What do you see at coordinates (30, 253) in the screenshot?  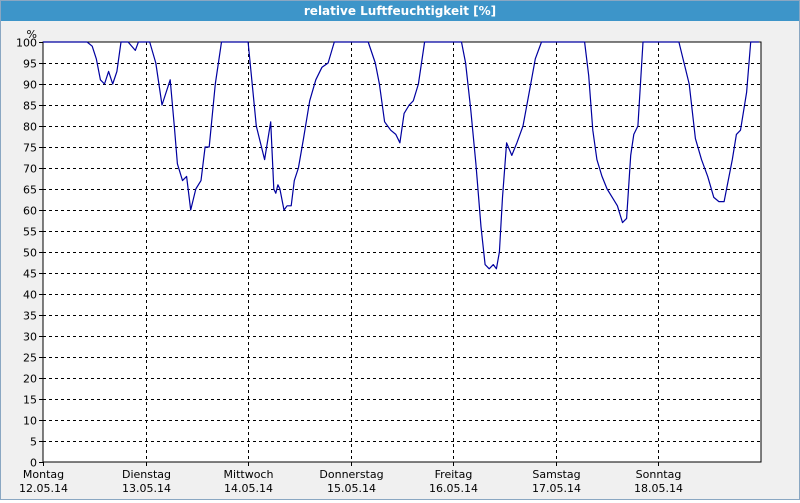 I see `y-tick-label: 50` at bounding box center [30, 253].